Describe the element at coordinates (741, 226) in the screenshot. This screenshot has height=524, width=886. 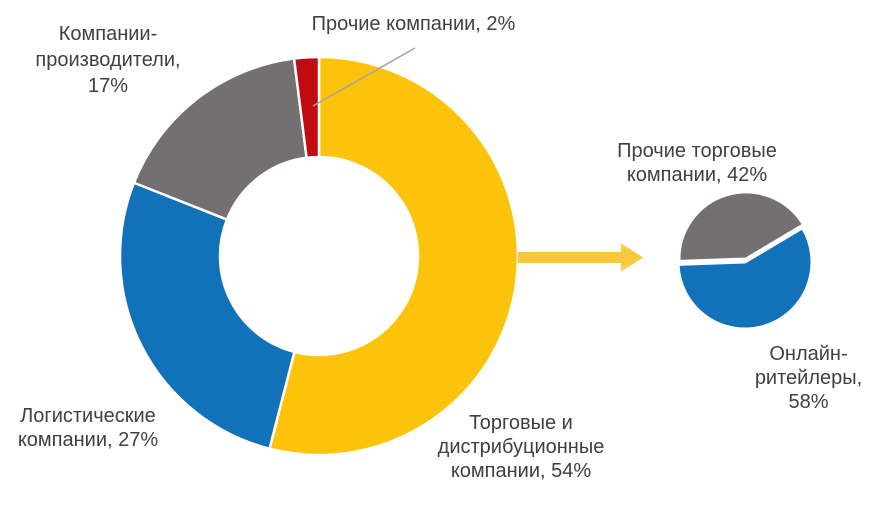
I see `pie-slice-other-trade-companies` at that location.